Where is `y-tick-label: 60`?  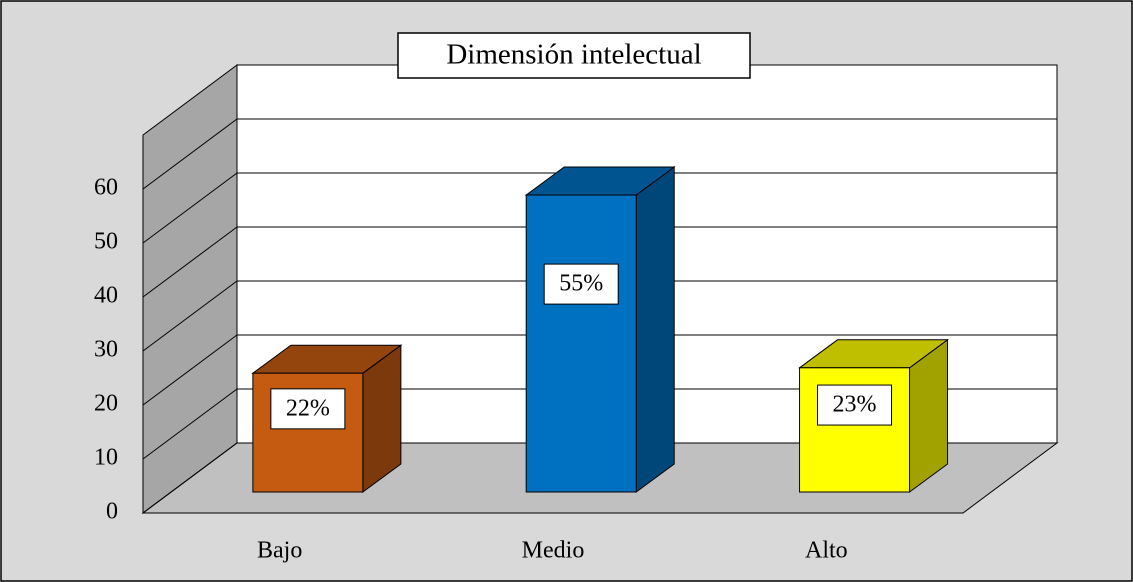 y-tick-label: 60 is located at coordinates (106, 188).